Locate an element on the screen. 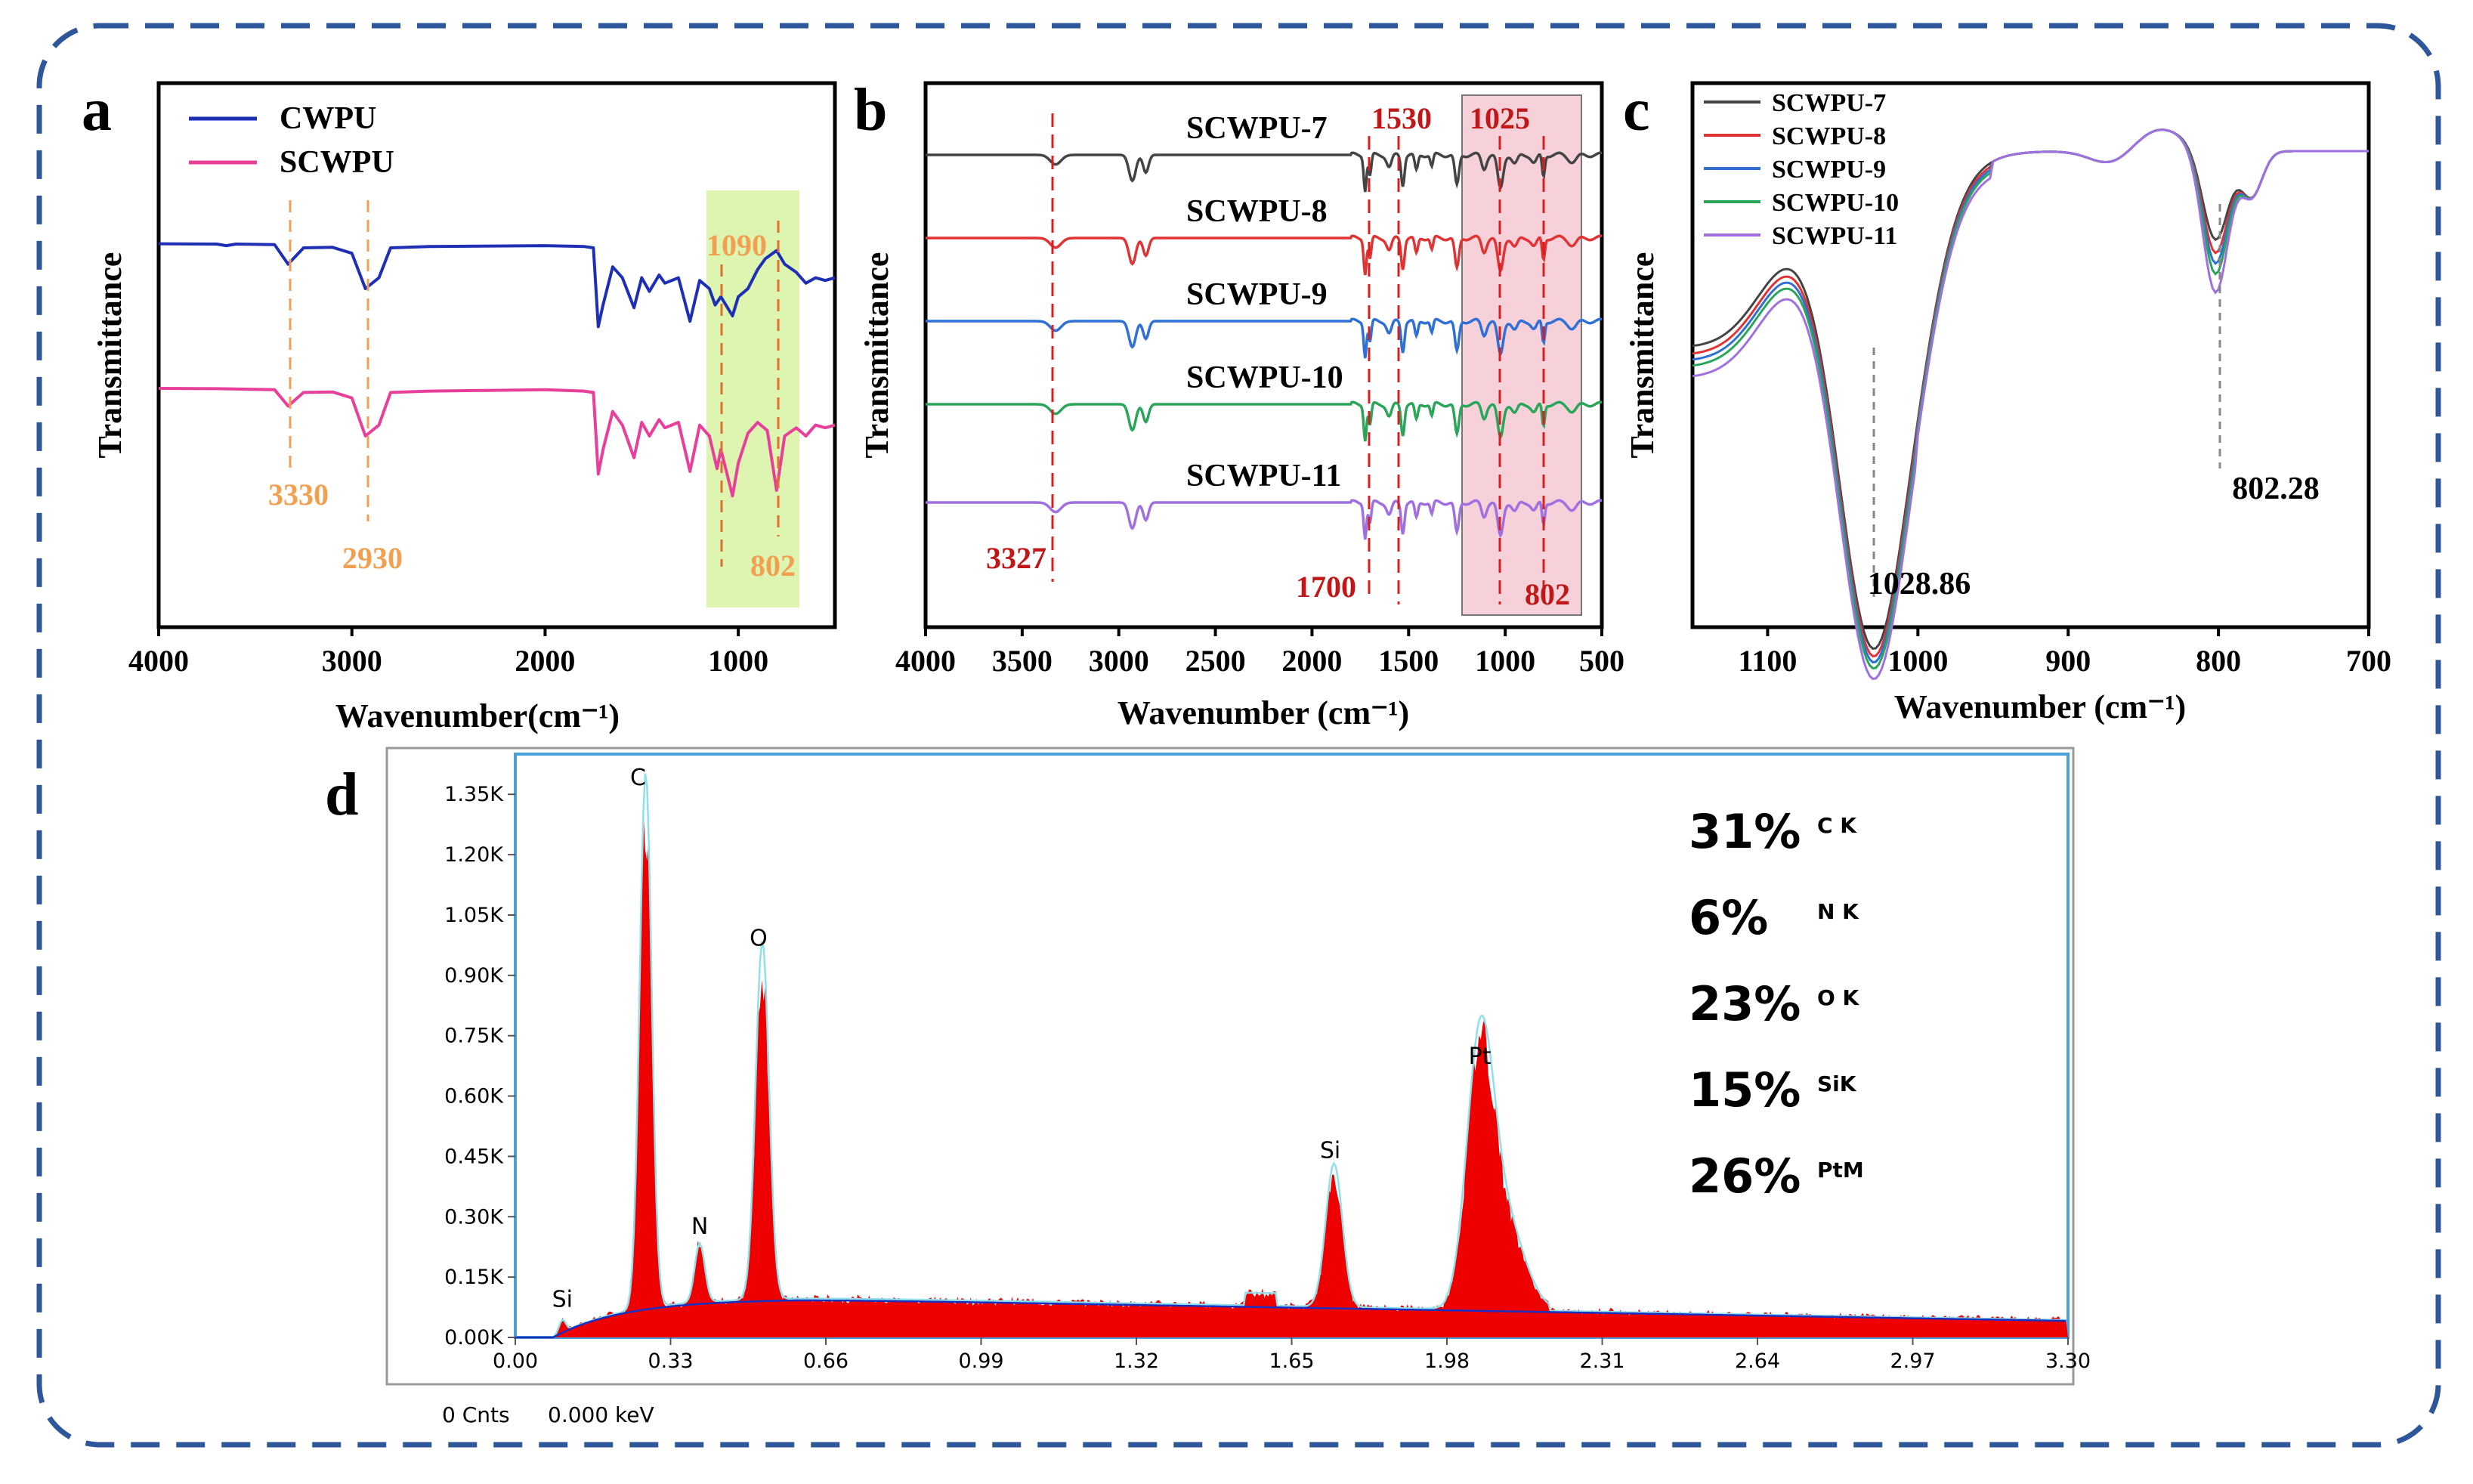 The width and height of the screenshot is (2473, 1484). panel-b-ylabel: Transmittance is located at coordinates (876, 355).